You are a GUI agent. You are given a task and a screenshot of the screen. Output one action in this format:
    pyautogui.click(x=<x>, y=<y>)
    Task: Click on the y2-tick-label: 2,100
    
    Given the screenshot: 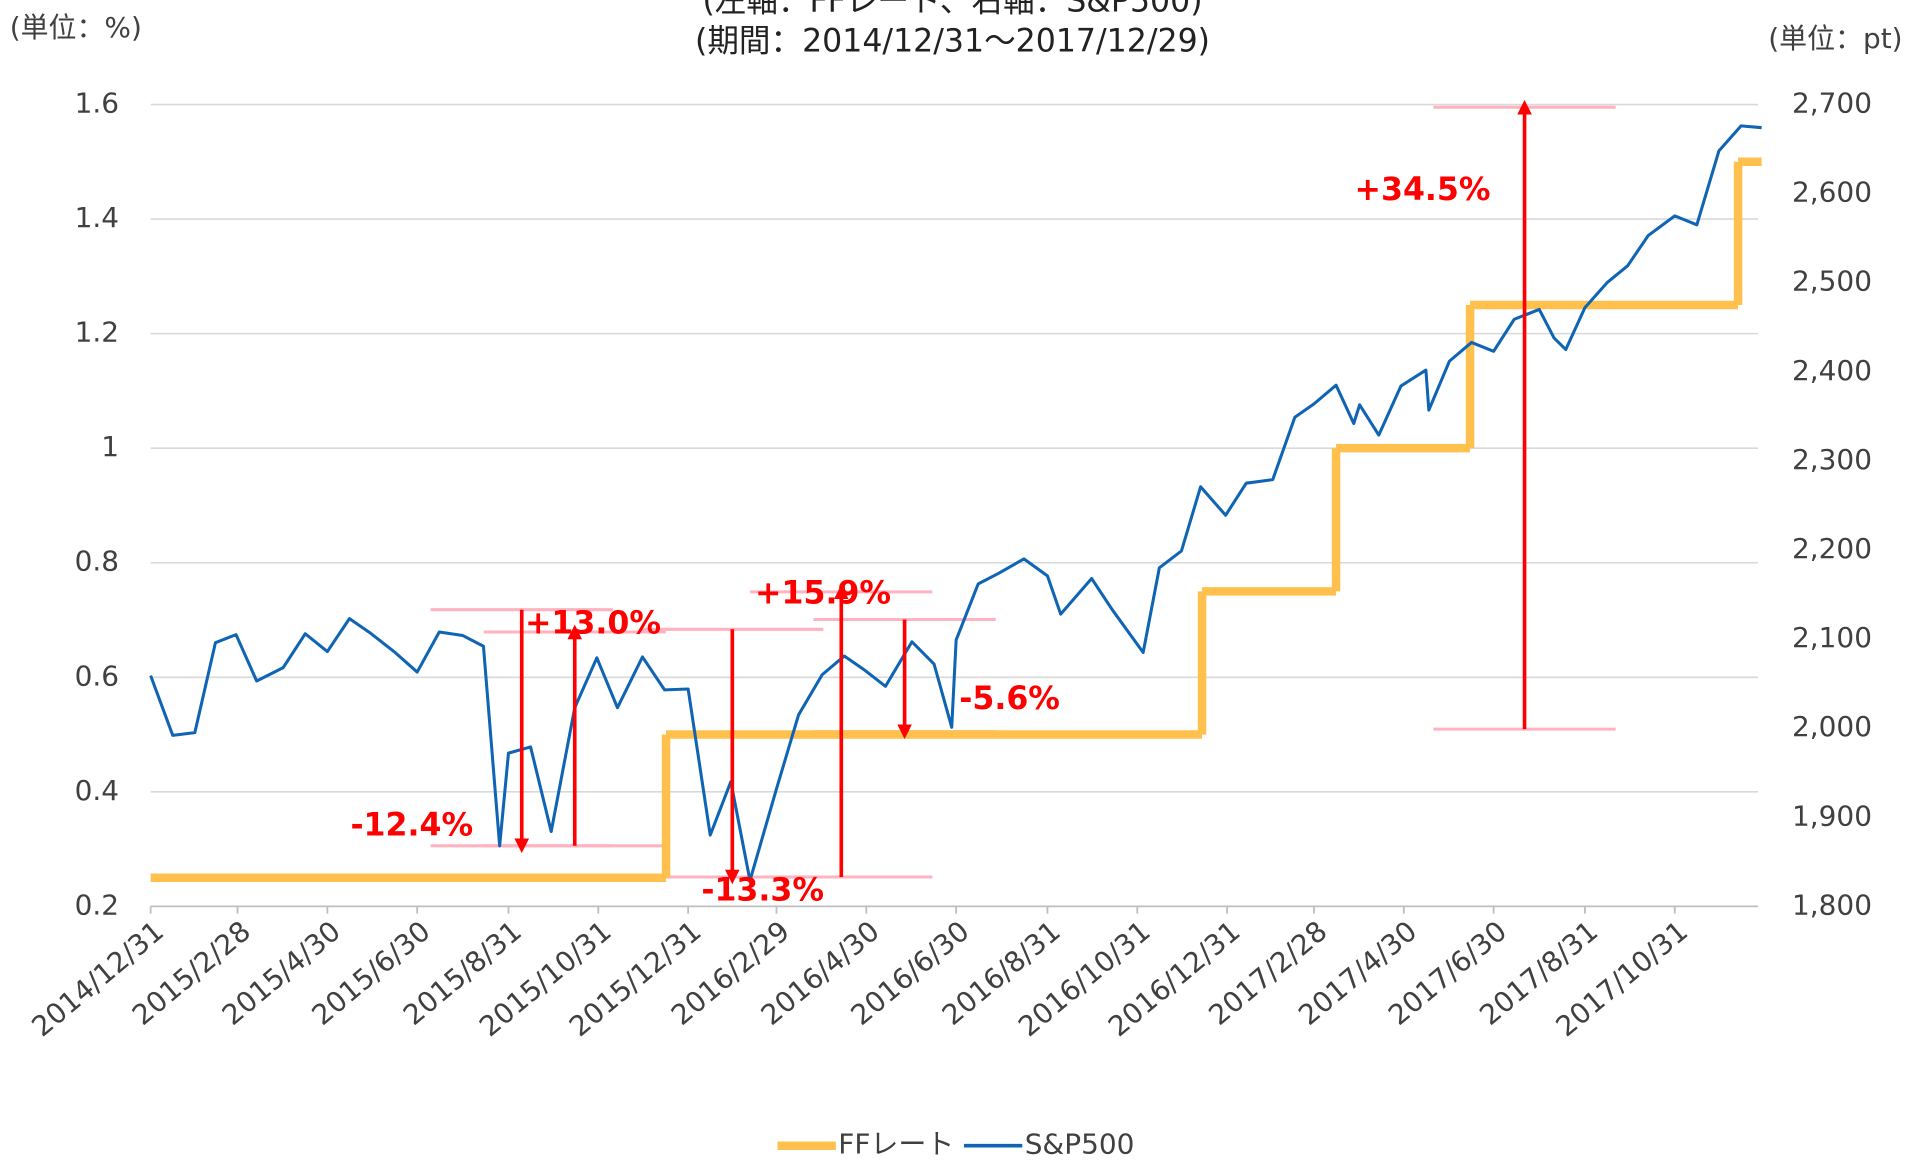 What is the action you would take?
    pyautogui.click(x=1832, y=637)
    